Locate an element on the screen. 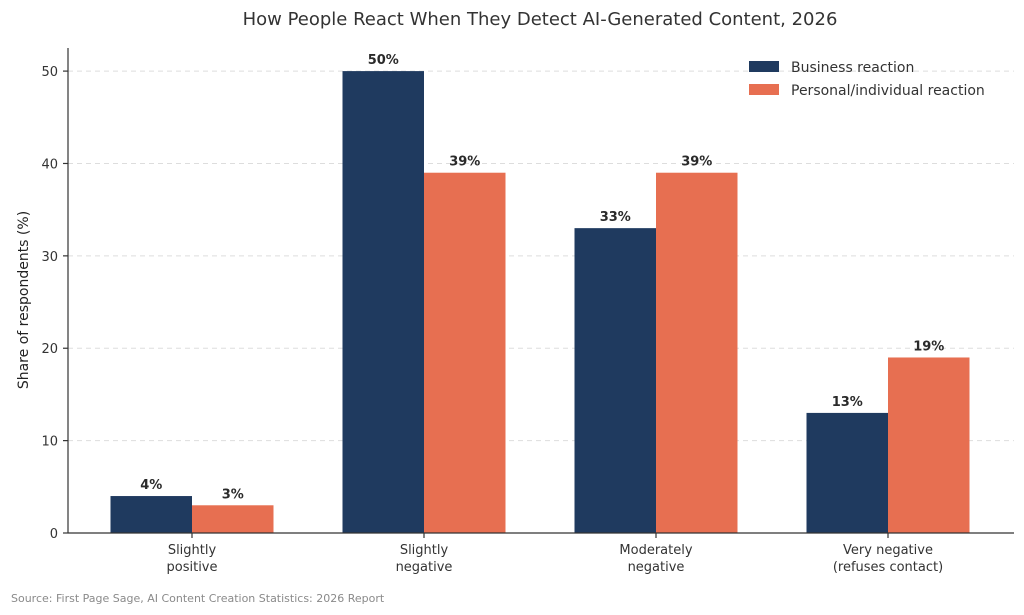 This screenshot has height=615, width=1024. y-tick-label: 0 is located at coordinates (54, 534).